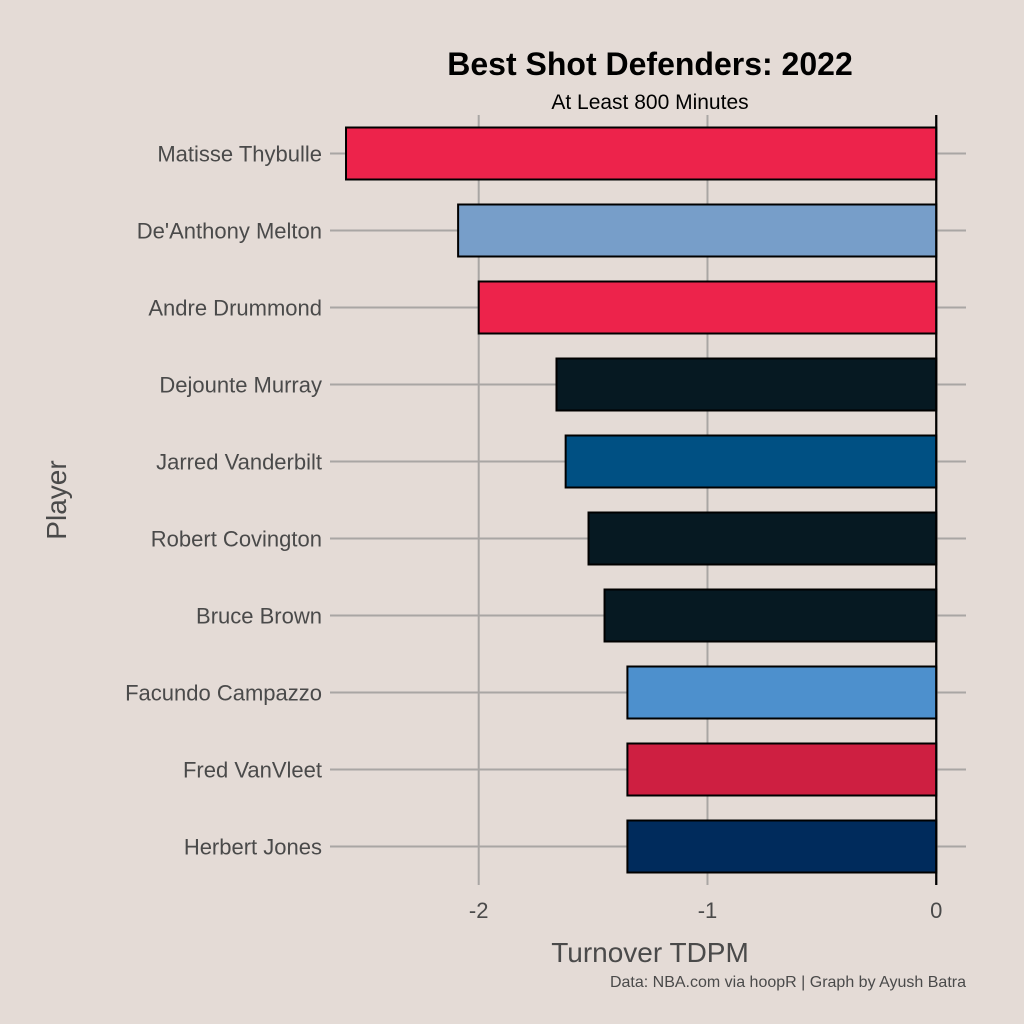 This screenshot has width=1024, height=1024. I want to click on x-tick-label: -2, so click(479, 910).